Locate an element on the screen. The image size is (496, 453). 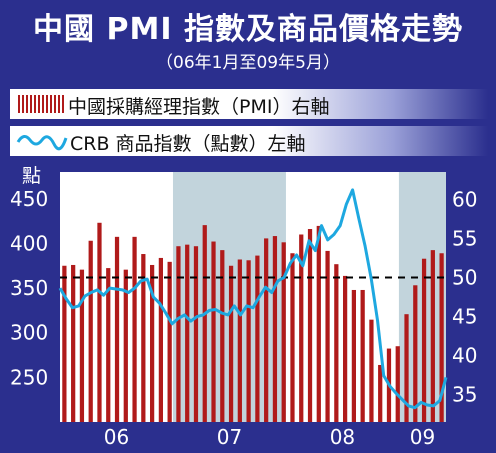
right-tick-label: 55 is located at coordinates (464, 238).